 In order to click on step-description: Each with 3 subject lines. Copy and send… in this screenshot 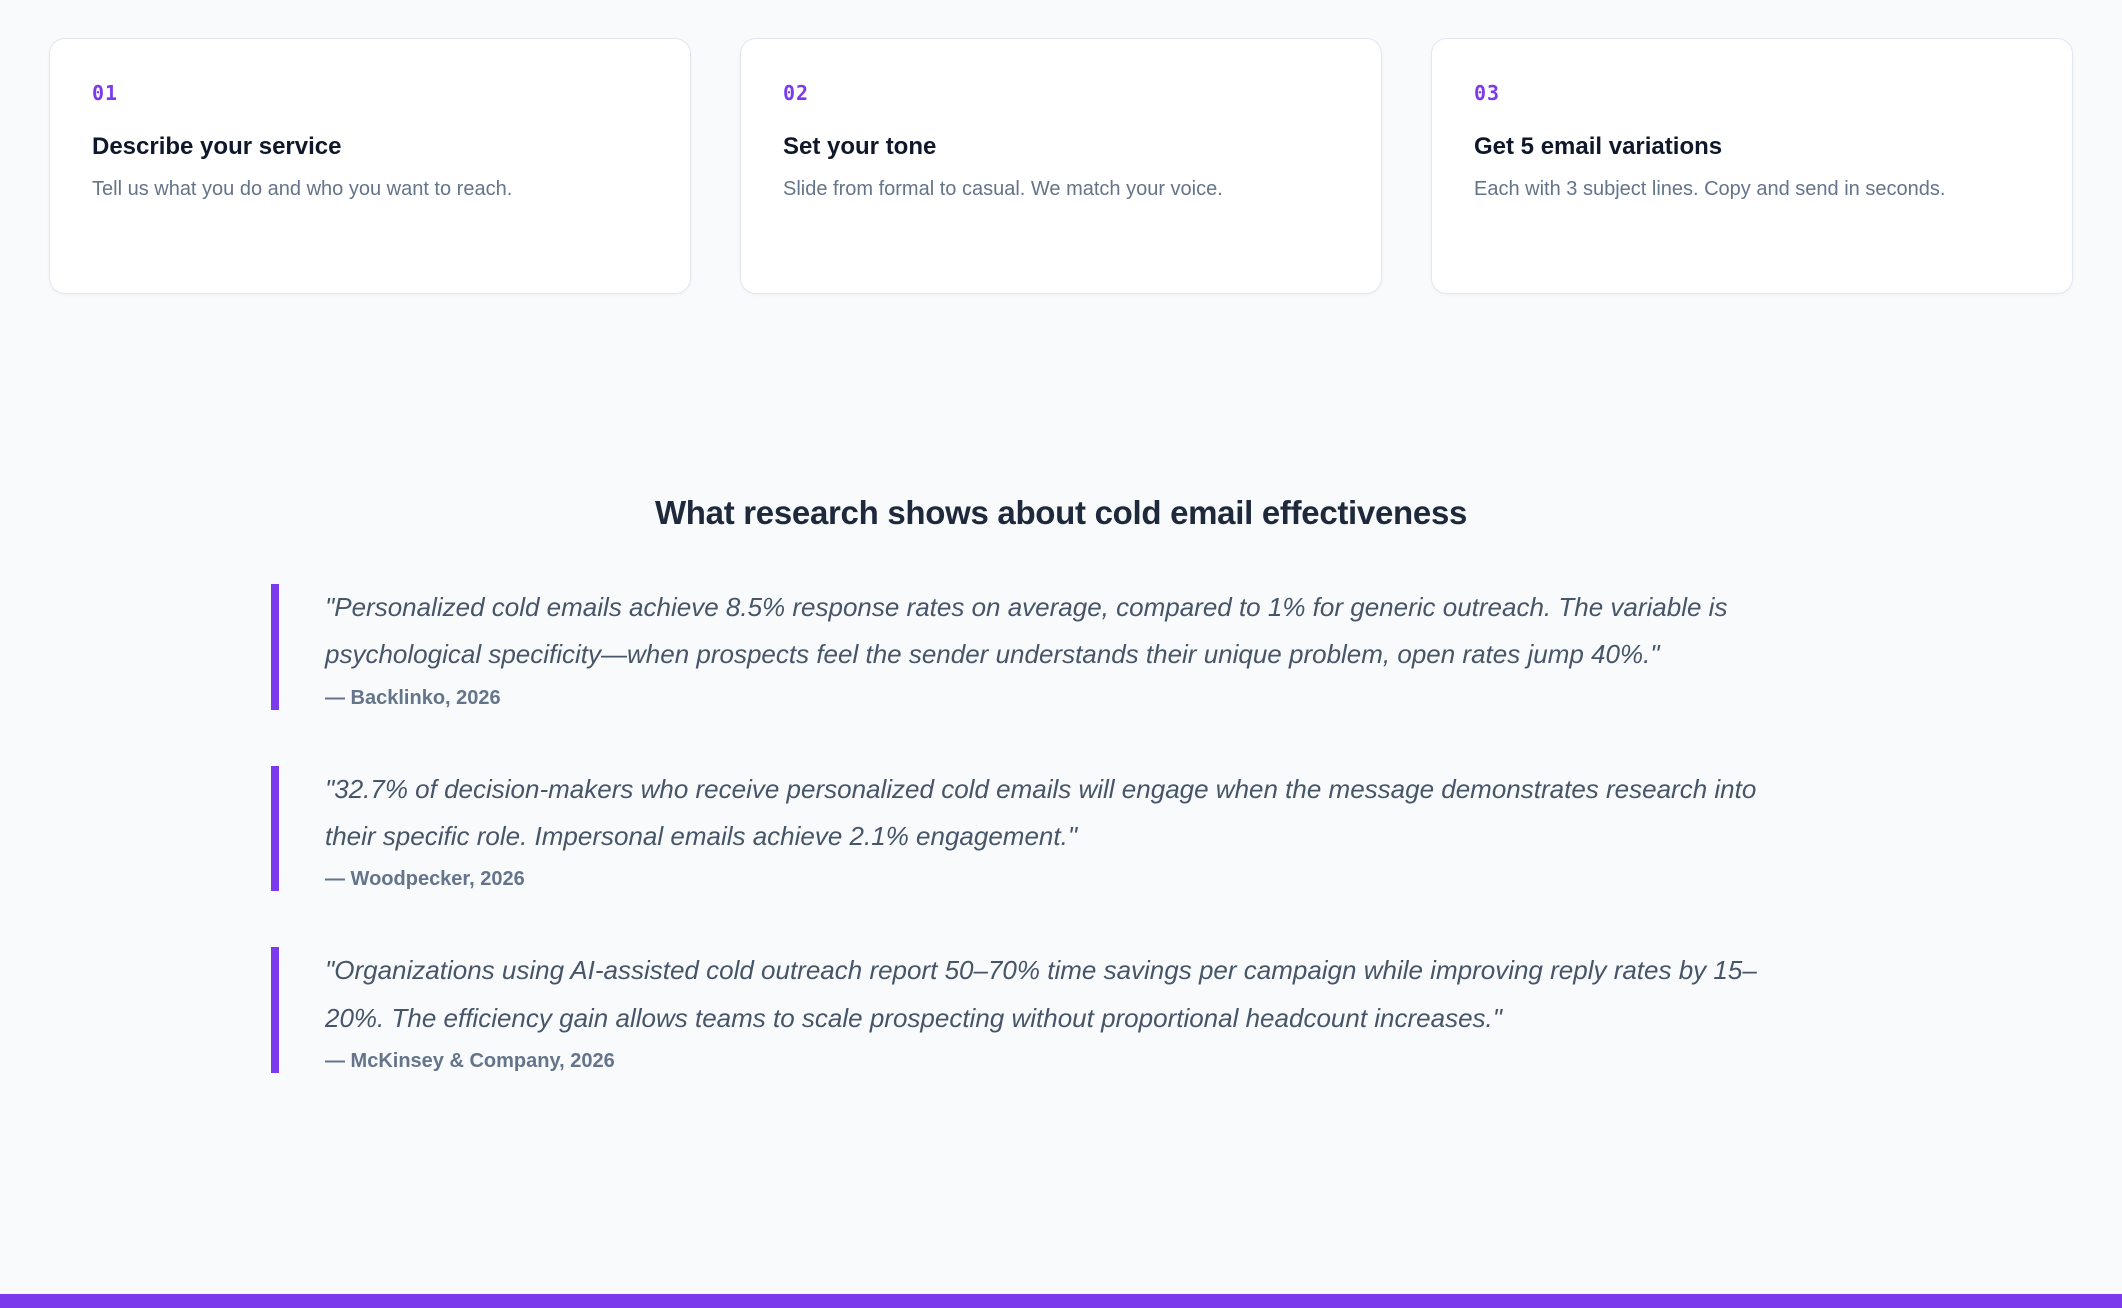, I will do `click(1710, 189)`.